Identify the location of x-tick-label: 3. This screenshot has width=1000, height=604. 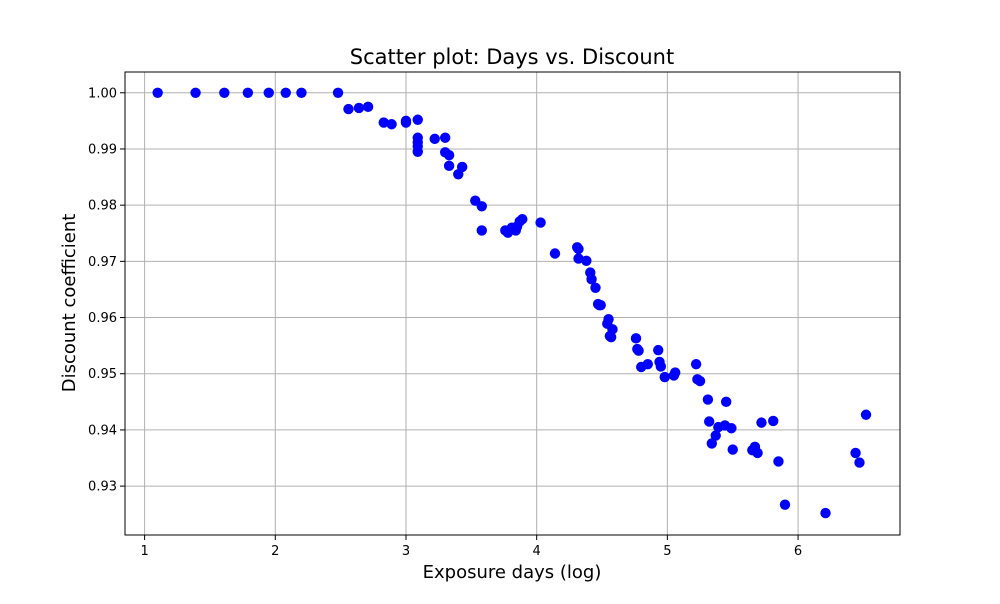
(406, 551).